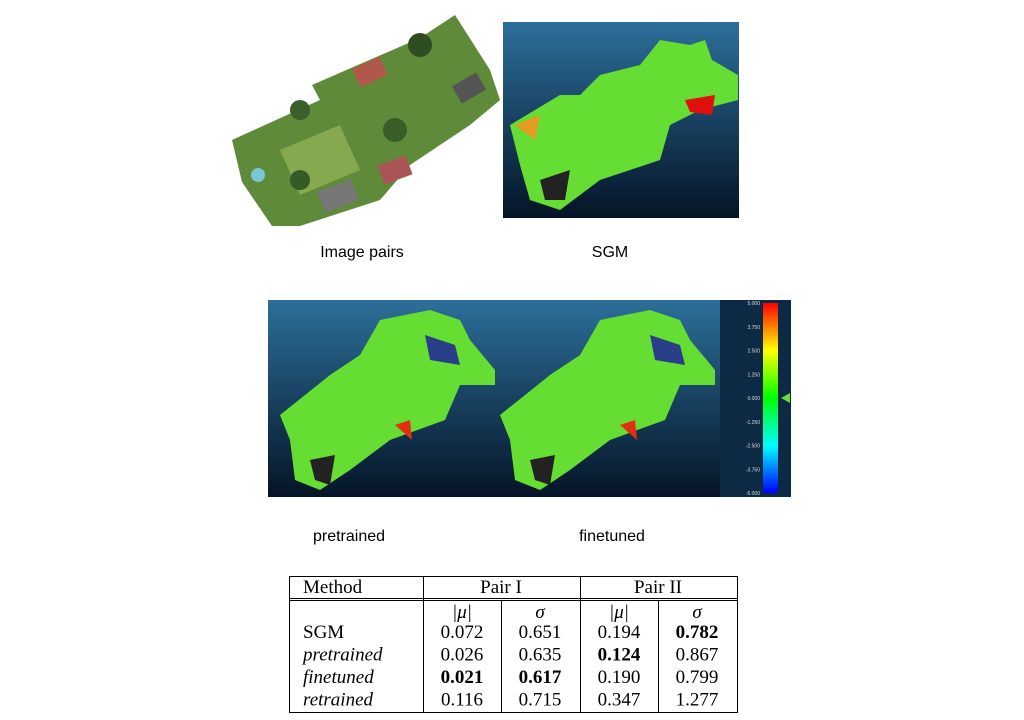 This screenshot has height=720, width=1024. What do you see at coordinates (462, 655) in the screenshot?
I see `table-cell: 0.026` at bounding box center [462, 655].